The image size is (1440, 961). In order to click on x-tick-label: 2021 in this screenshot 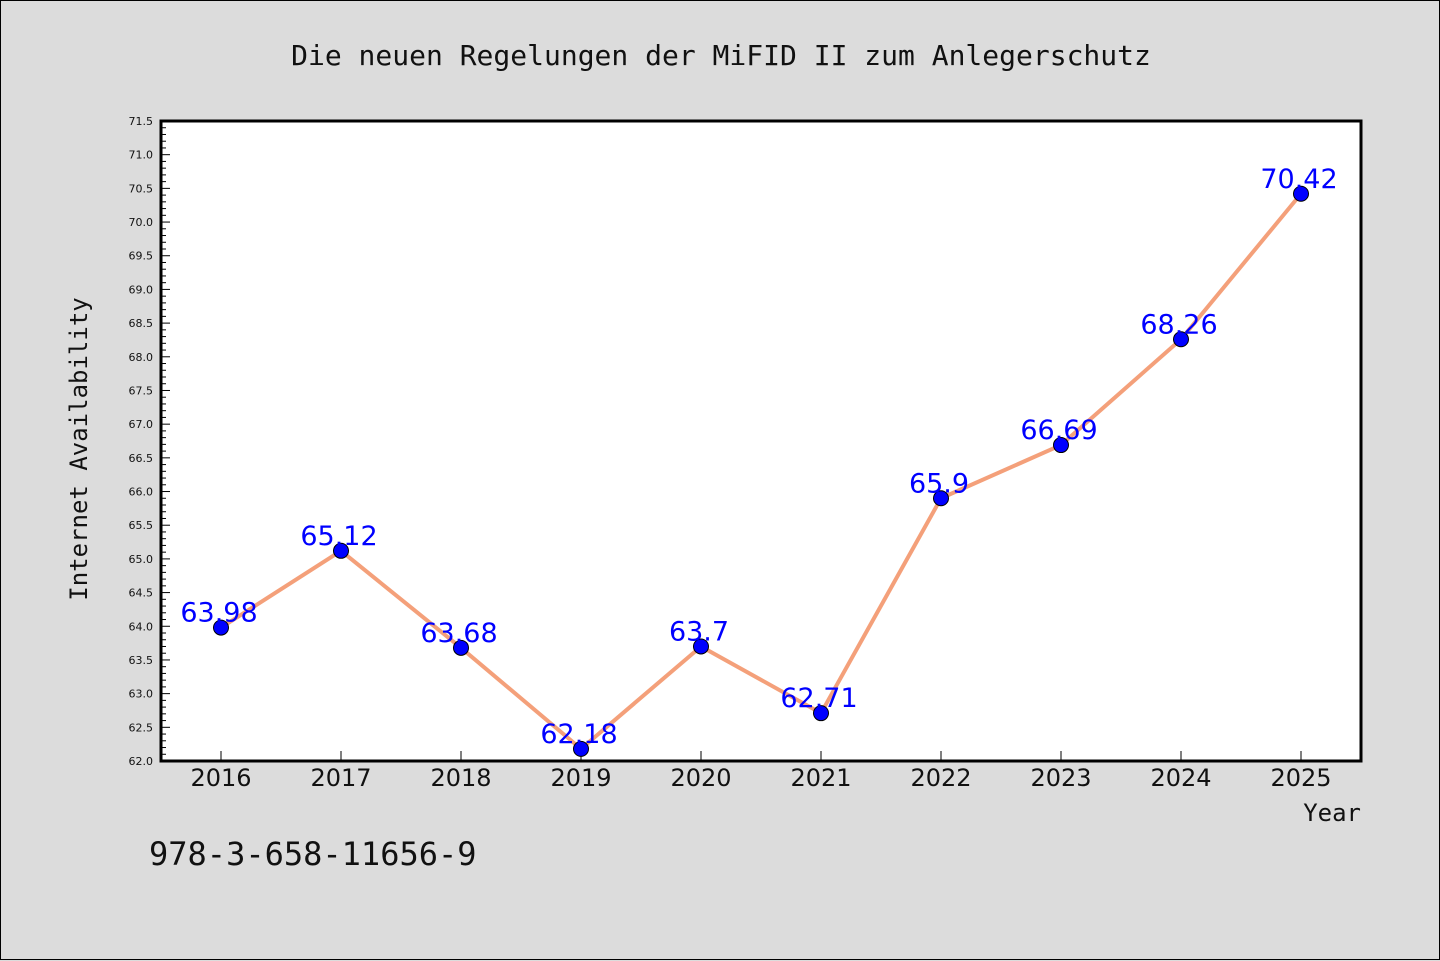, I will do `click(820, 778)`.